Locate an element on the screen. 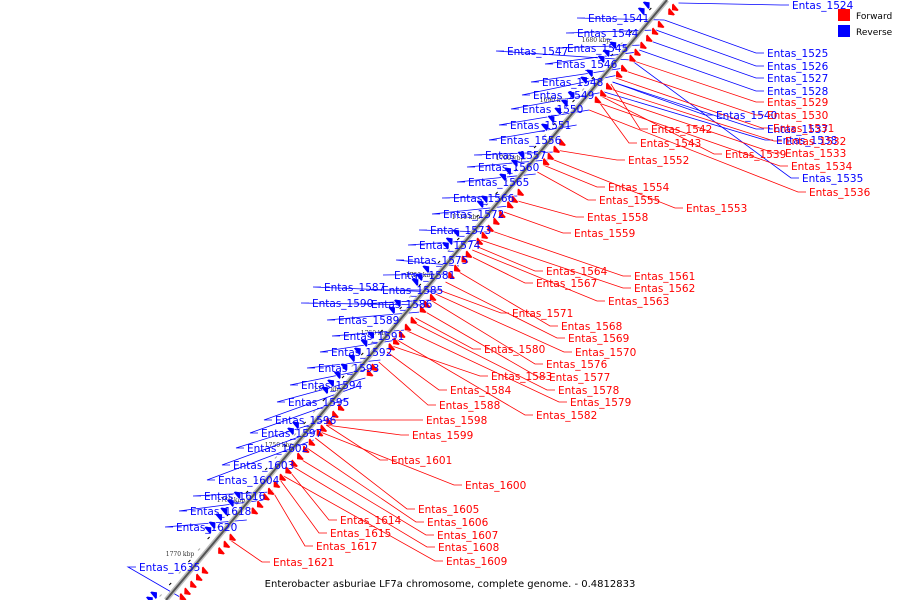  gene-label: Entas_1579 is located at coordinates (600, 403).